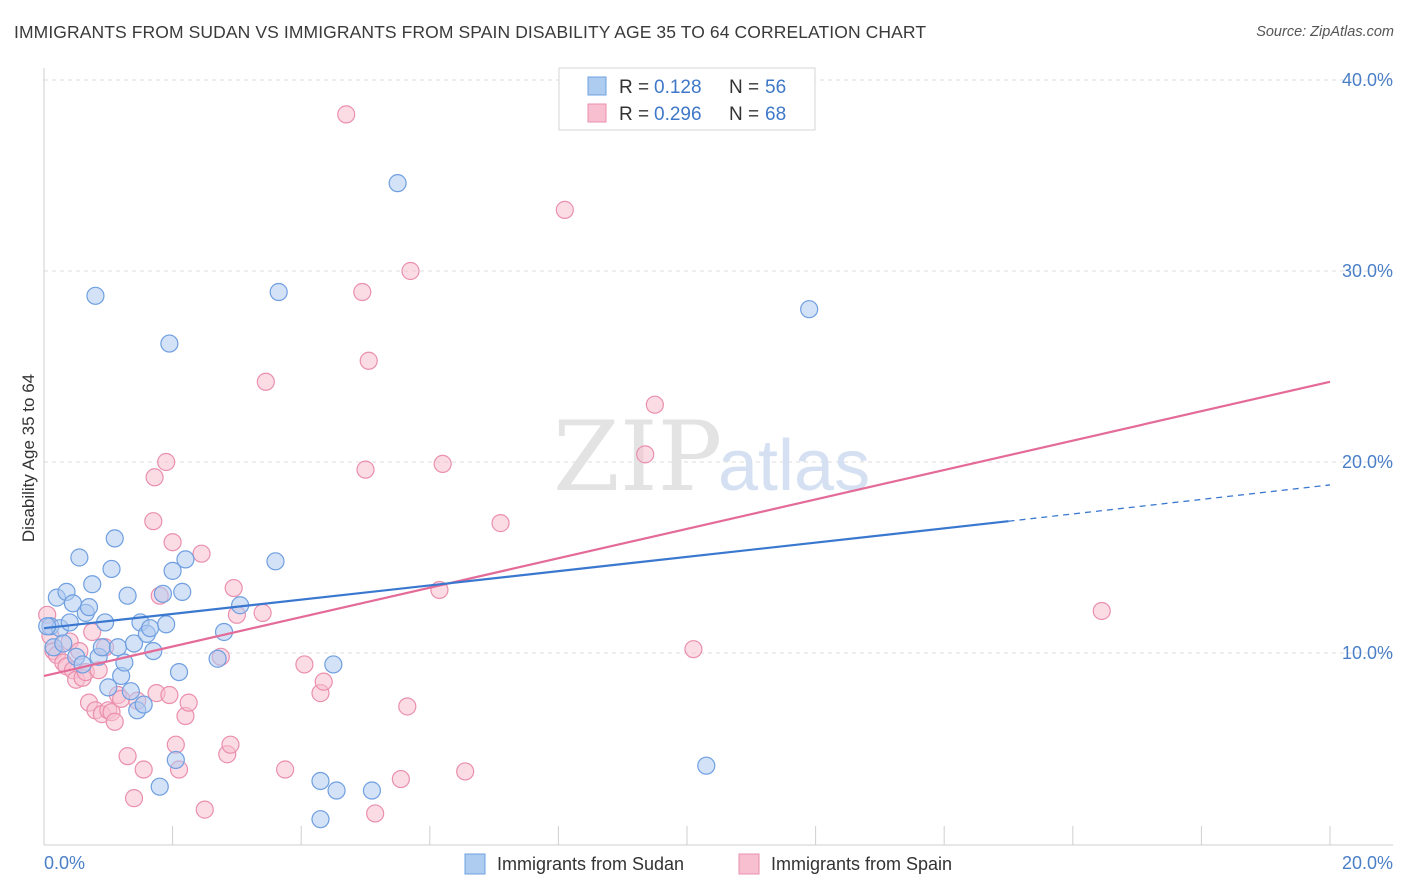 Image resolution: width=1406 pixels, height=892 pixels. I want to click on x-minor-ticks, so click(687, 835).